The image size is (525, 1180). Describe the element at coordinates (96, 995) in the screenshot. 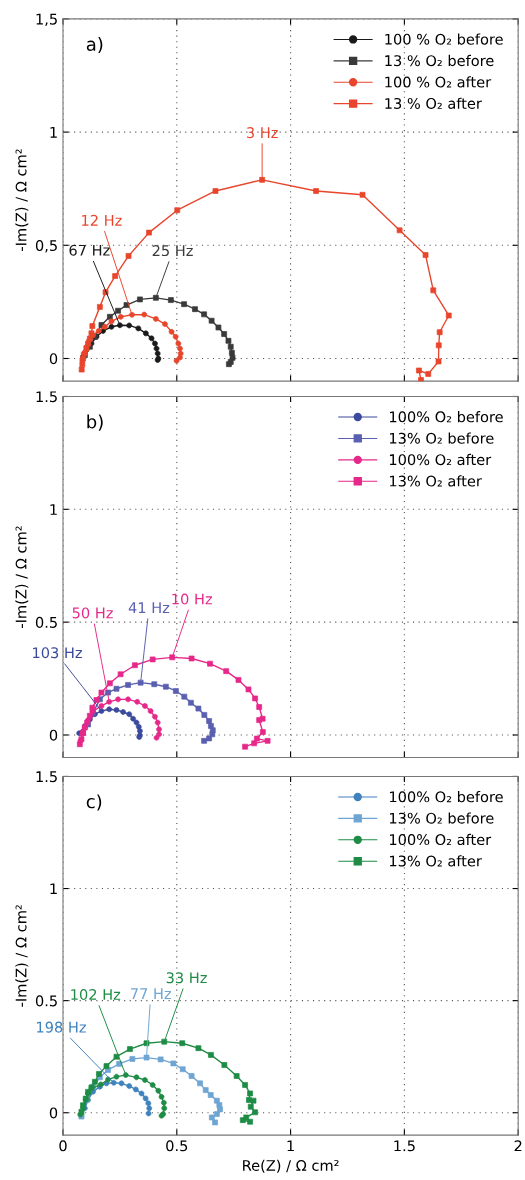

I see `annotation: 102 Hz` at that location.